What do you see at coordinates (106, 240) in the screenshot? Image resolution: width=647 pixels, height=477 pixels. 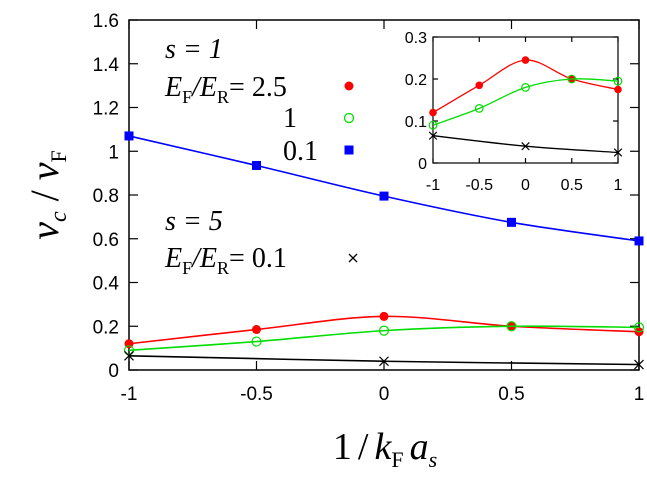 I see `main-y-tick-label: 0.6` at bounding box center [106, 240].